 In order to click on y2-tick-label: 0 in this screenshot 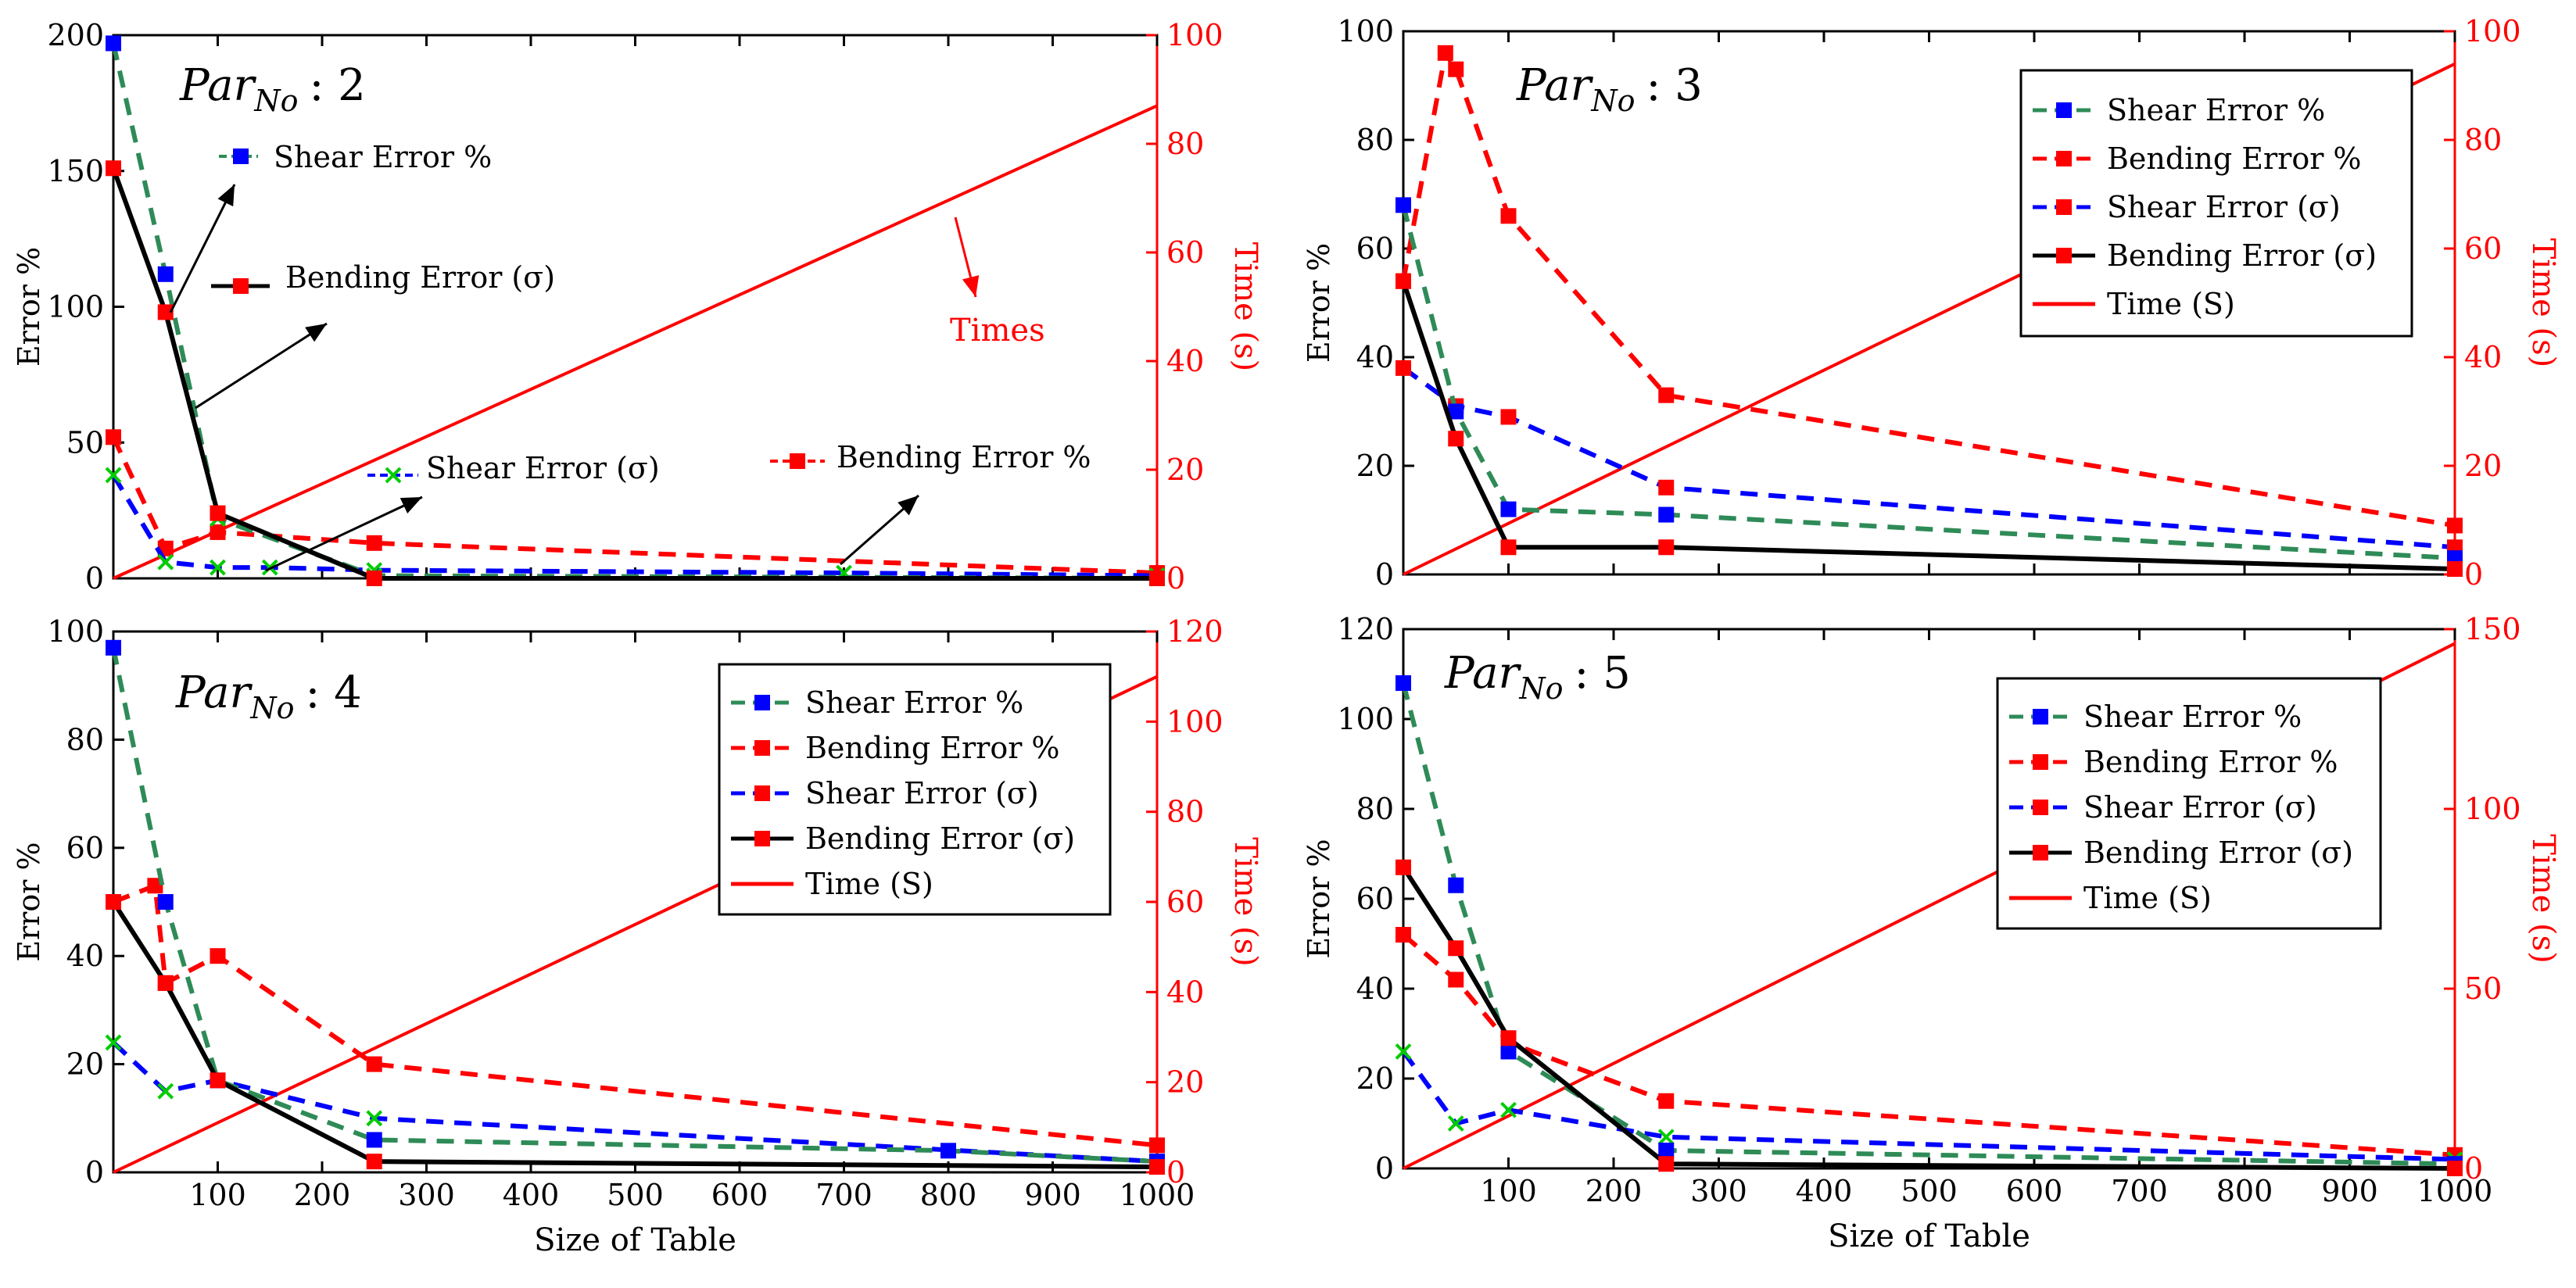, I will do `click(2473, 1168)`.